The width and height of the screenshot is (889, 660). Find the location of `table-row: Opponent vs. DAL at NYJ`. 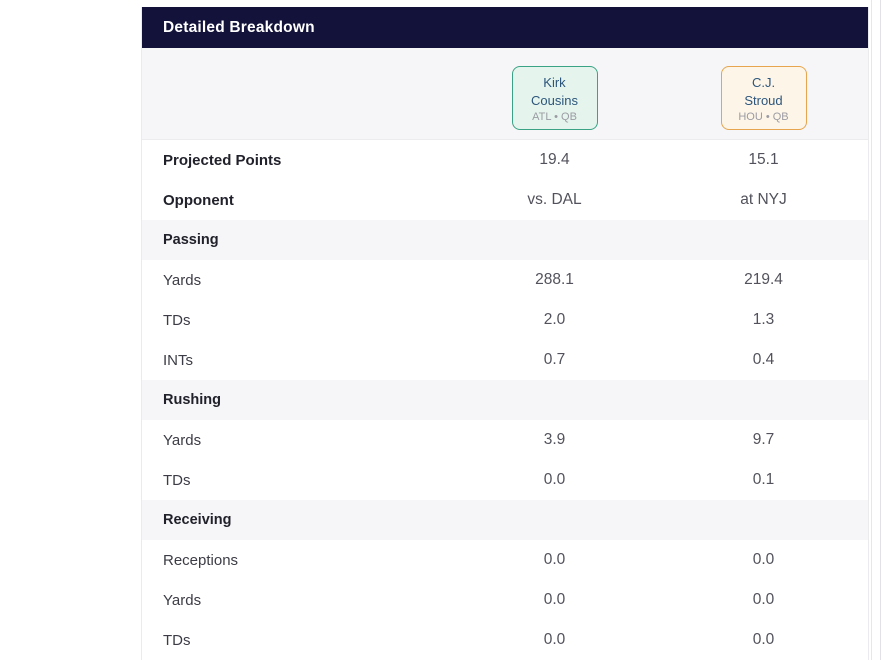

table-row: Opponent vs. DAL at NYJ is located at coordinates (505, 200).